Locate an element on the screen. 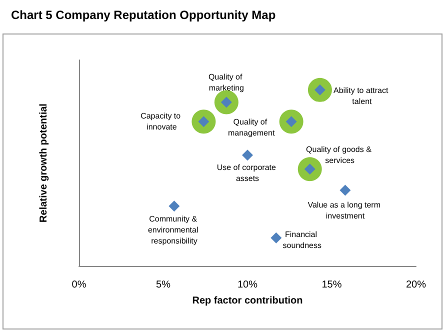  annotation: Quality of management is located at coordinates (252, 128).